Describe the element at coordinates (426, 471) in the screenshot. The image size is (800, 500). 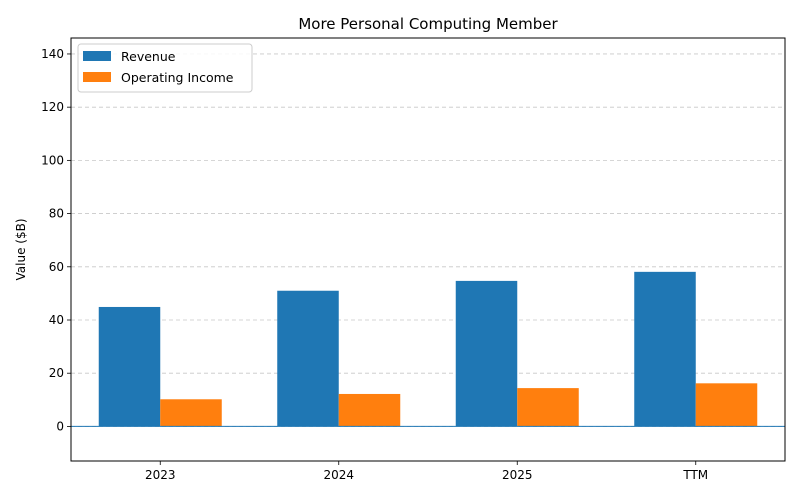
I see `x-axis-ticks: 2023 2024 2025 TTM` at that location.